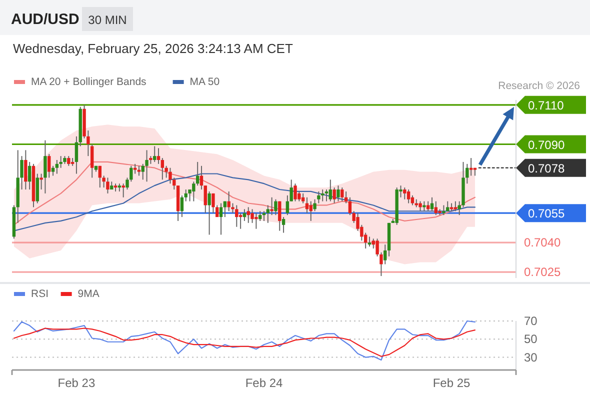  Describe the element at coordinates (531, 321) in the screenshot. I see `y-tick-label: 70` at that location.